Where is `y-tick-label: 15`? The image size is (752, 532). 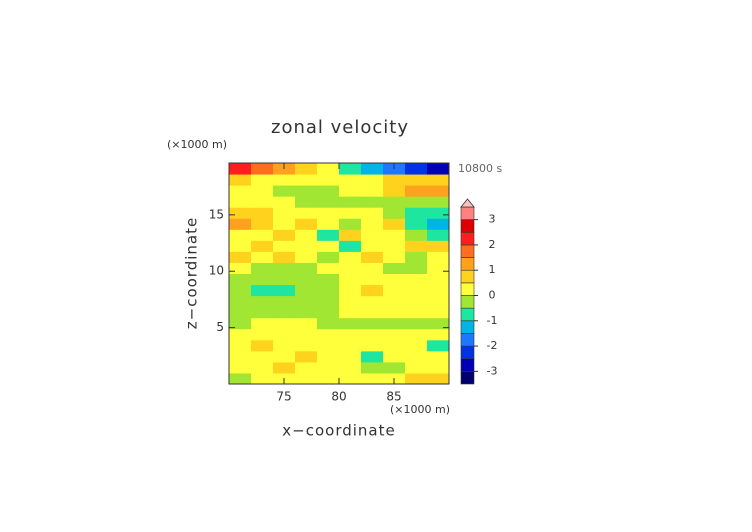
y-tick-label: 15 is located at coordinates (216, 214).